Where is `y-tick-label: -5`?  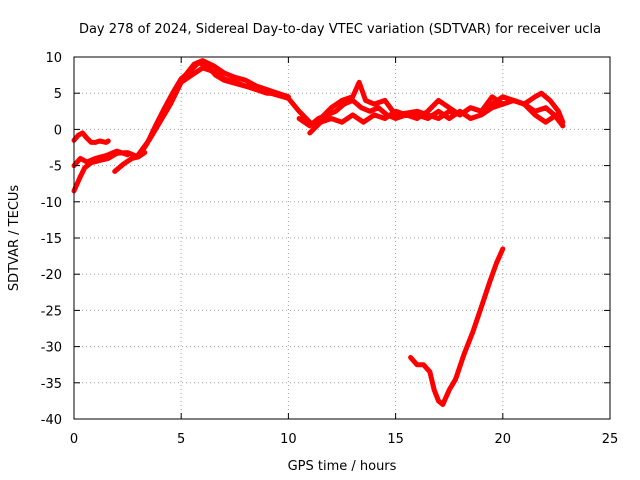 y-tick-label: -5 is located at coordinates (55, 167).